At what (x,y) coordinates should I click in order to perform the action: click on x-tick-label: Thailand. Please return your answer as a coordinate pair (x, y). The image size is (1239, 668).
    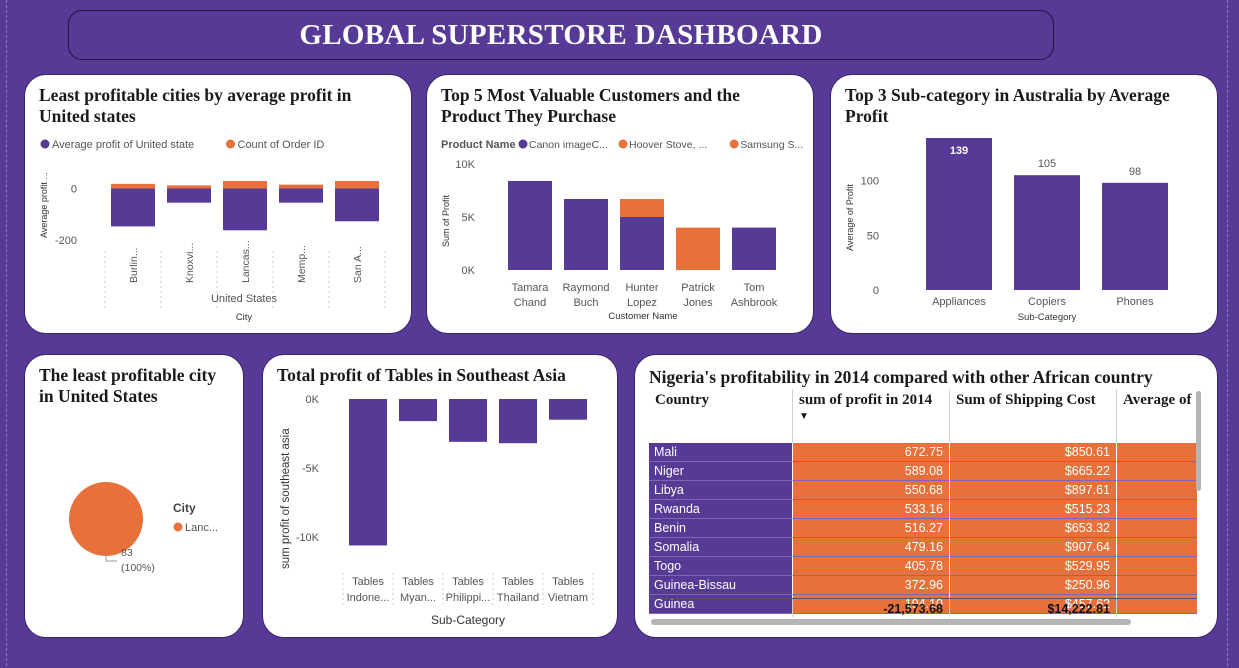
    Looking at the image, I should click on (518, 598).